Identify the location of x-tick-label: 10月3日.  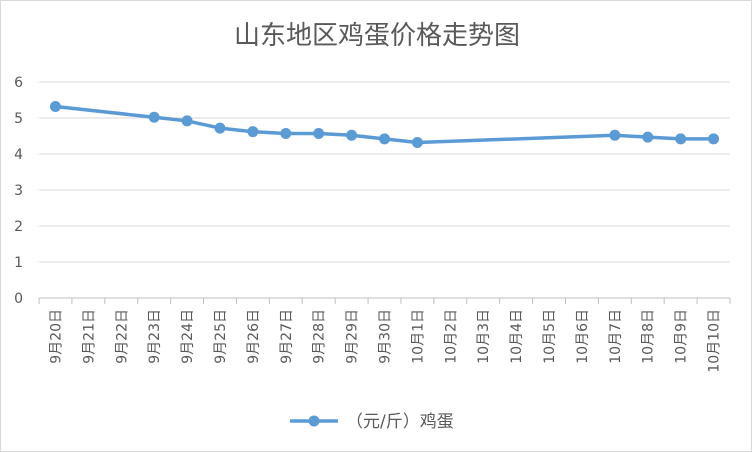
(484, 336).